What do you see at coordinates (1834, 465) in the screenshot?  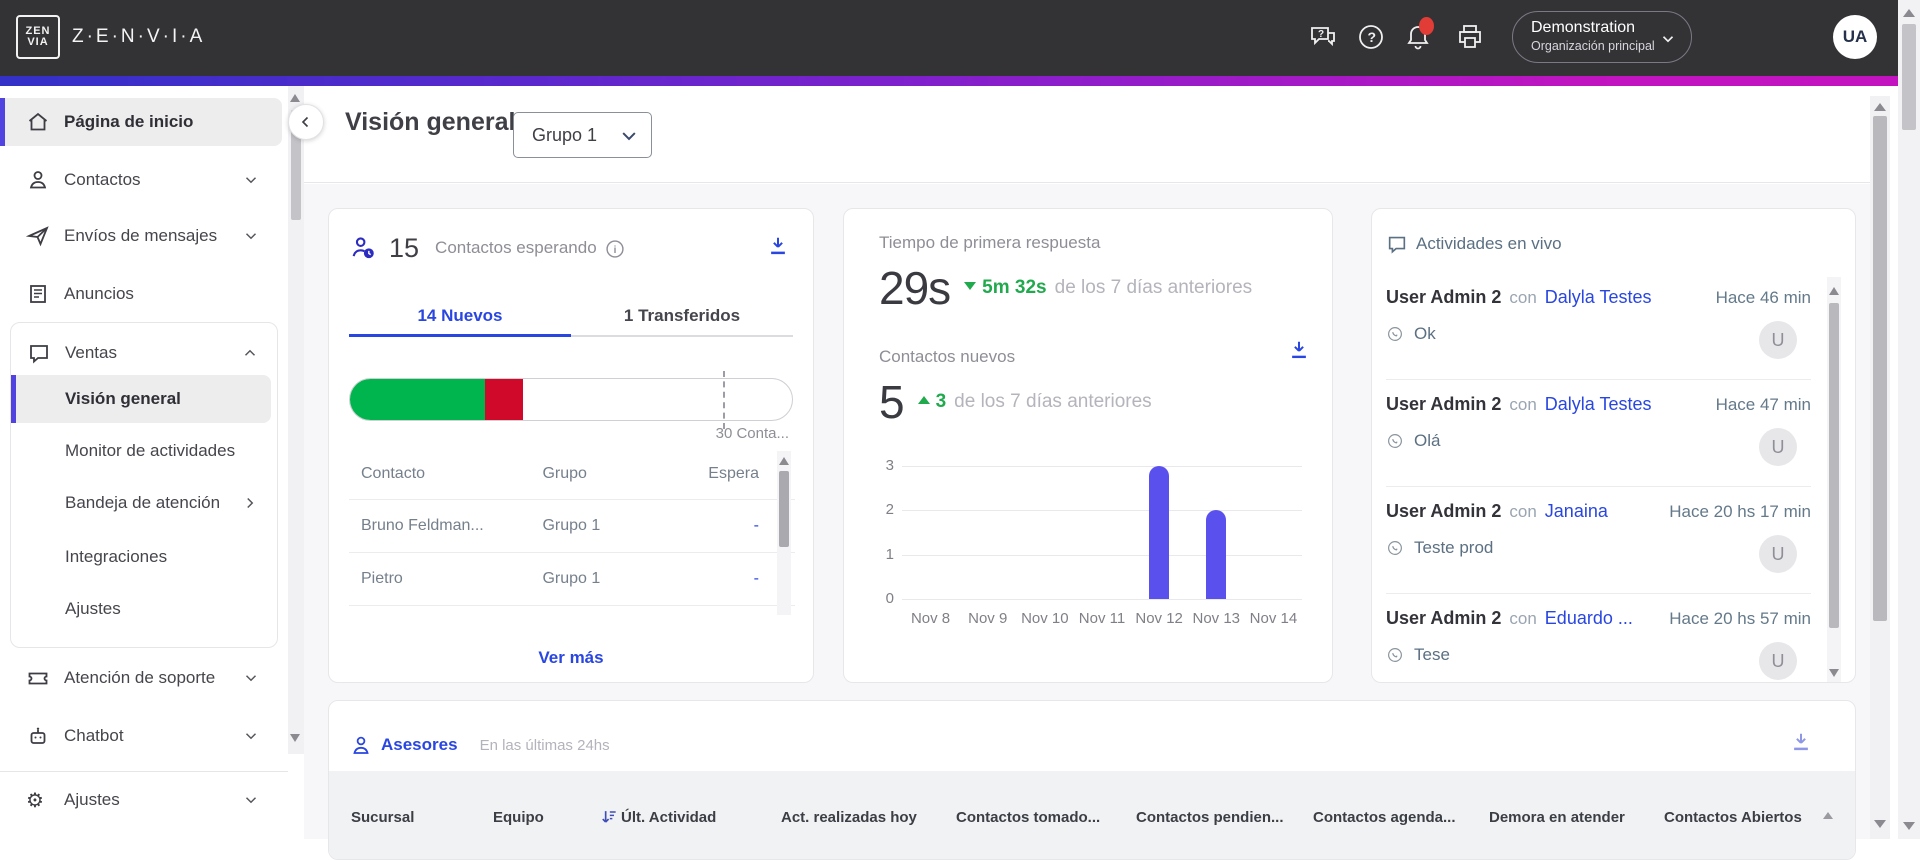 I see `activities-scrollbar-thumb` at bounding box center [1834, 465].